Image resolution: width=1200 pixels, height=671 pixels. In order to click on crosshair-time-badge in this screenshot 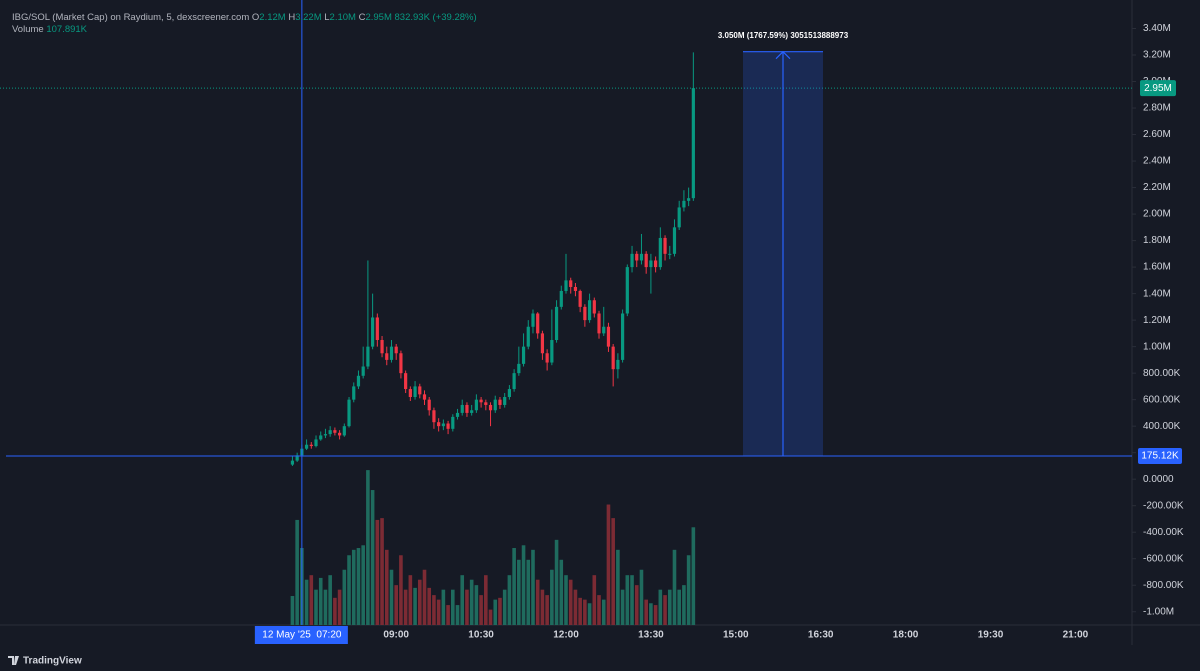, I will do `click(301, 635)`.